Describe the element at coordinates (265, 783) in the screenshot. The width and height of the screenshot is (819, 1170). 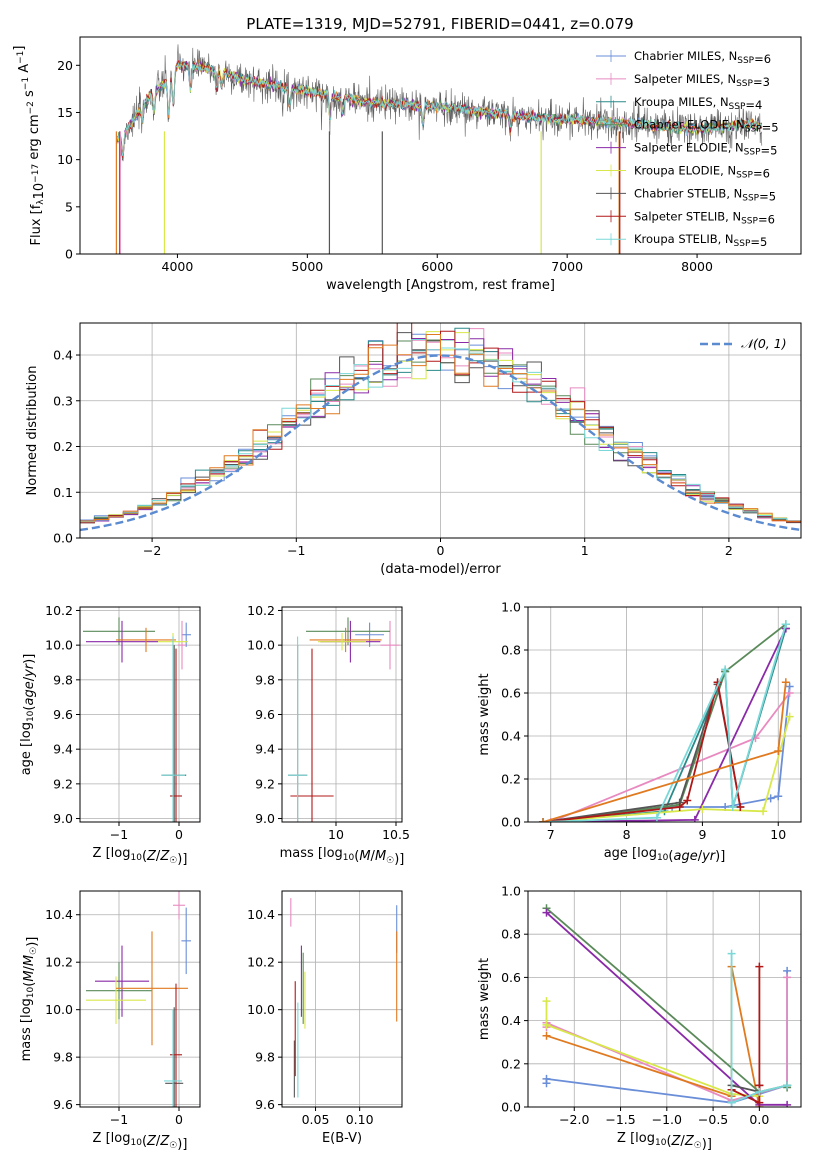
I see `y-tick-label: 9.2` at that location.